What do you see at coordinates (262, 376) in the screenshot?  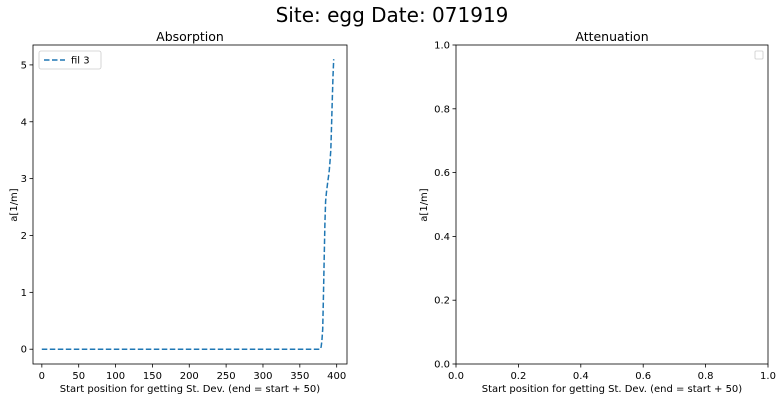 I see `x-tick-label: 300` at bounding box center [262, 376].